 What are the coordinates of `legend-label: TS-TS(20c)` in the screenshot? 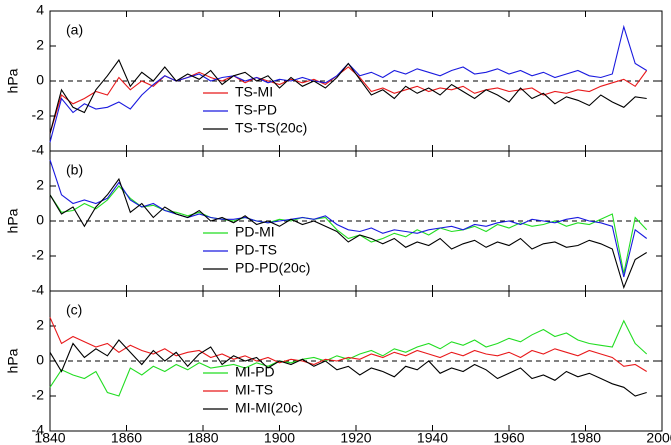 It's located at (271, 128).